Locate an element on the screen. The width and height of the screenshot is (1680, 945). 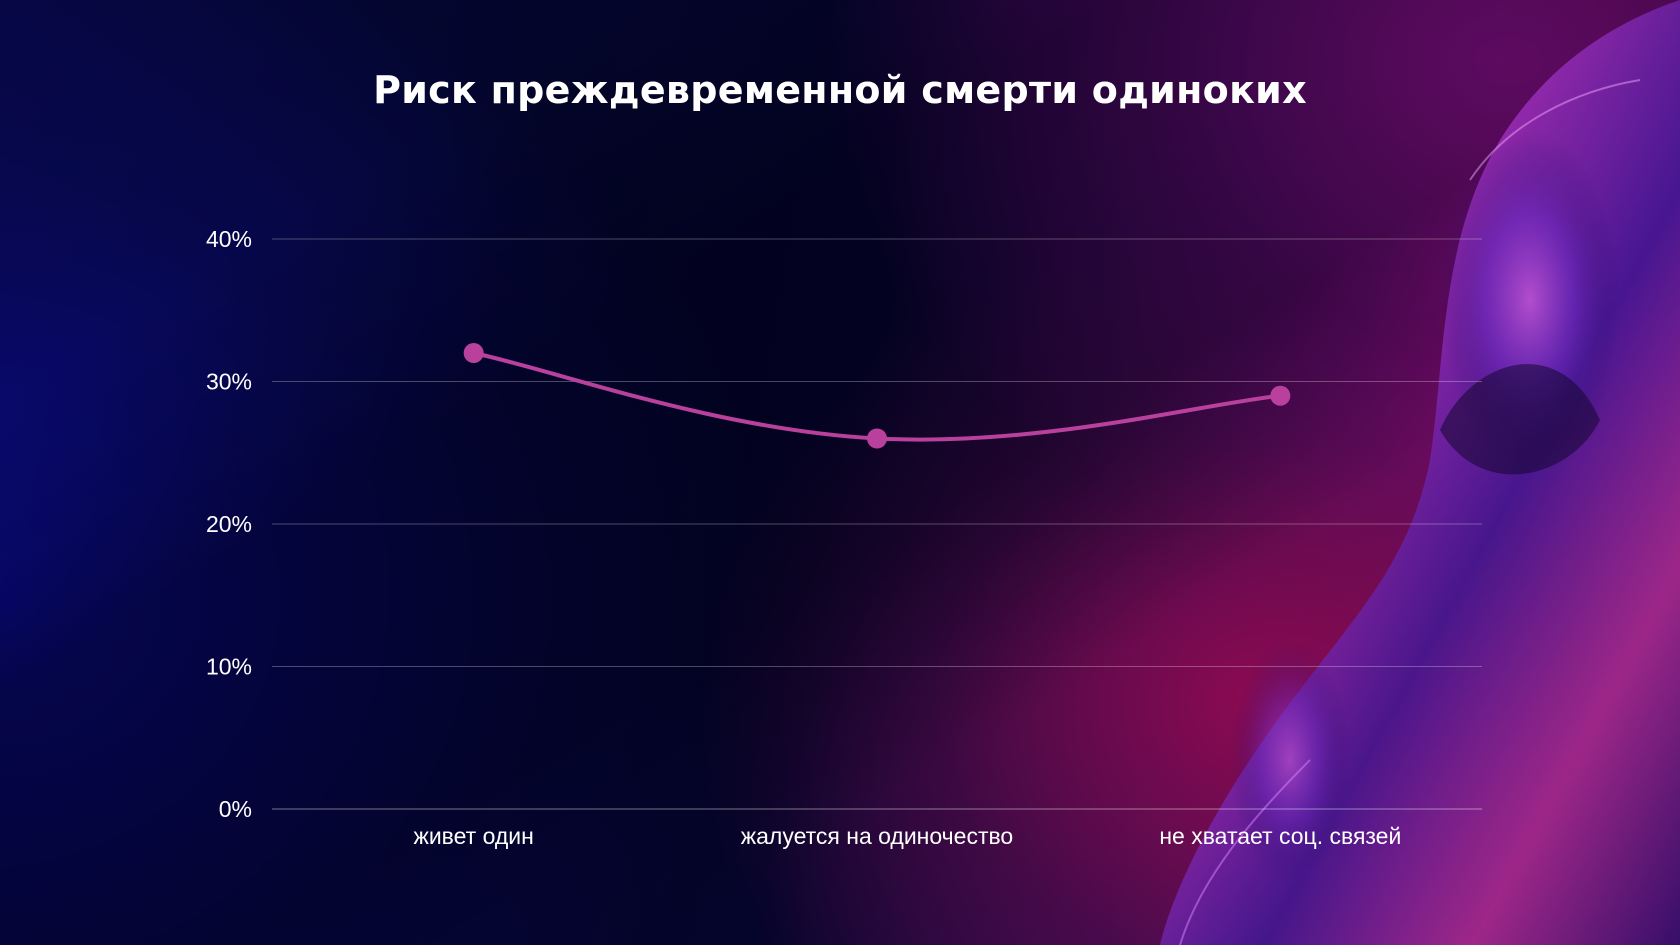
chart-title: Риск преждевременной смерти одиноких is located at coordinates (840, 90).